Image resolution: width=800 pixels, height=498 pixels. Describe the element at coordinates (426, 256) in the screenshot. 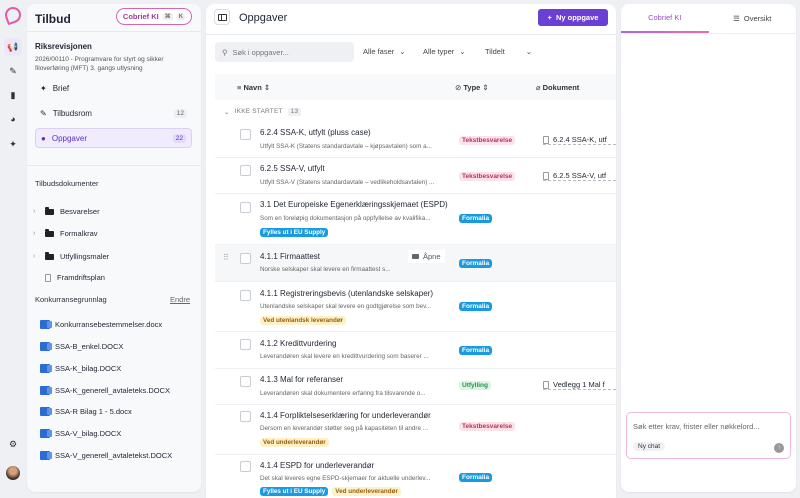

I see `open-button: Åpne` at that location.